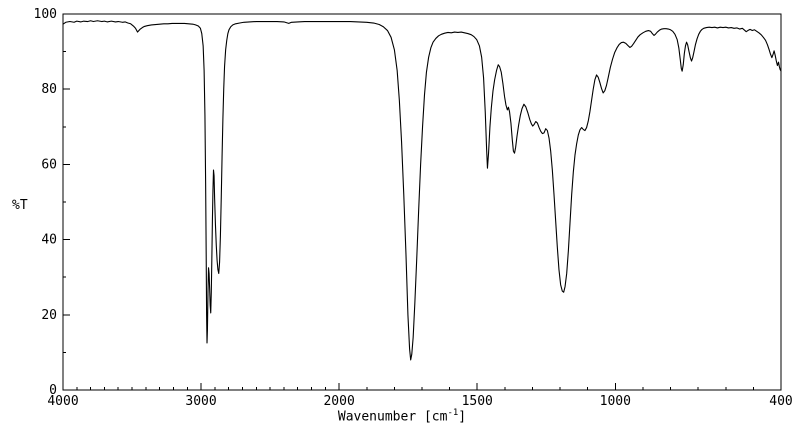 The image size is (800, 441). What do you see at coordinates (66, 202) in the screenshot?
I see `y-axis-ticks` at bounding box center [66, 202].